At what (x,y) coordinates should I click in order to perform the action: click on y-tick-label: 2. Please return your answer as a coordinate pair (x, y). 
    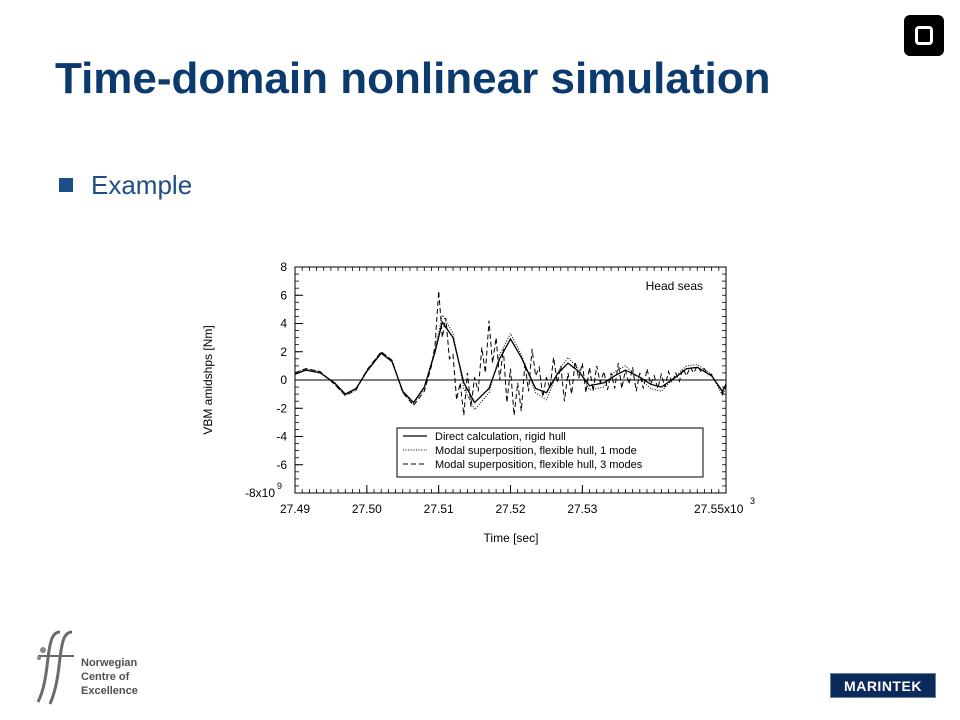
    Looking at the image, I should click on (283, 352).